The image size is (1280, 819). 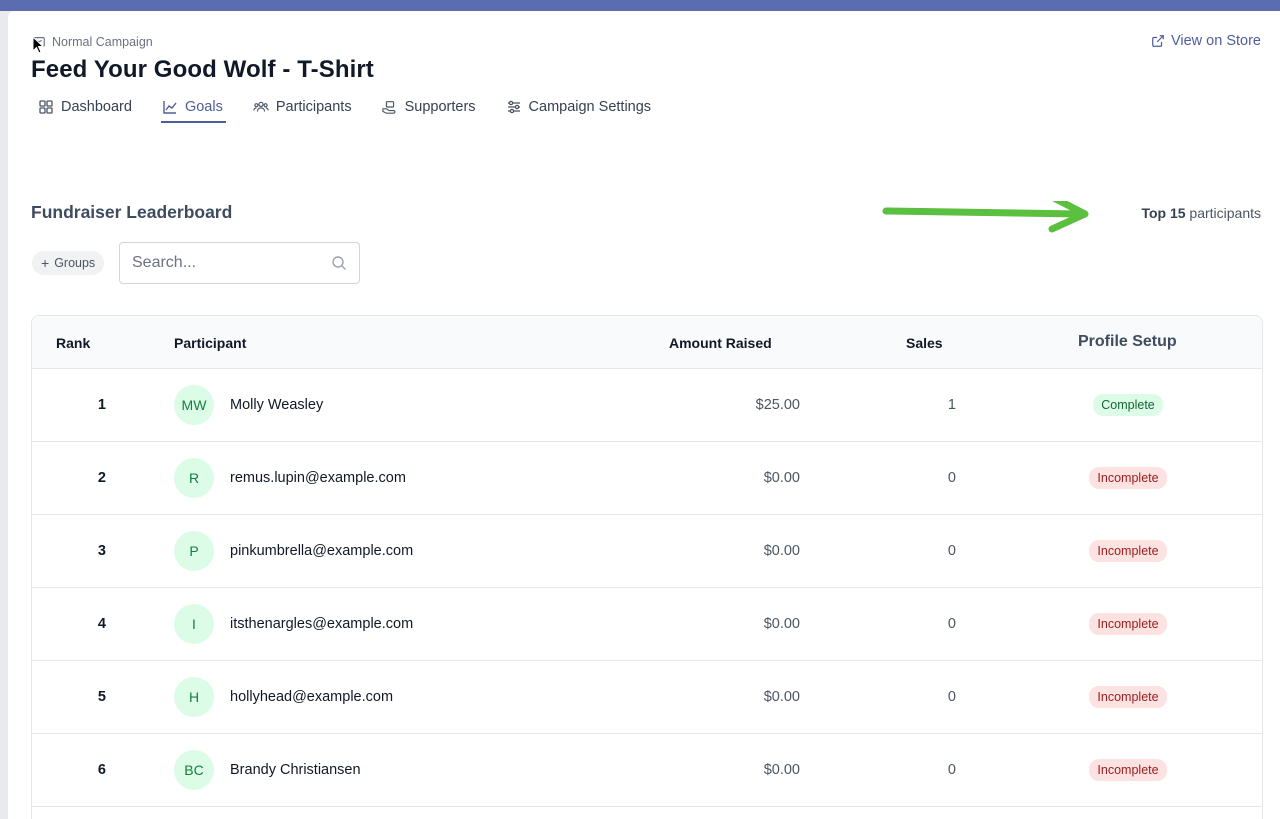 I want to click on column-header-rank: Rank, so click(x=73, y=343).